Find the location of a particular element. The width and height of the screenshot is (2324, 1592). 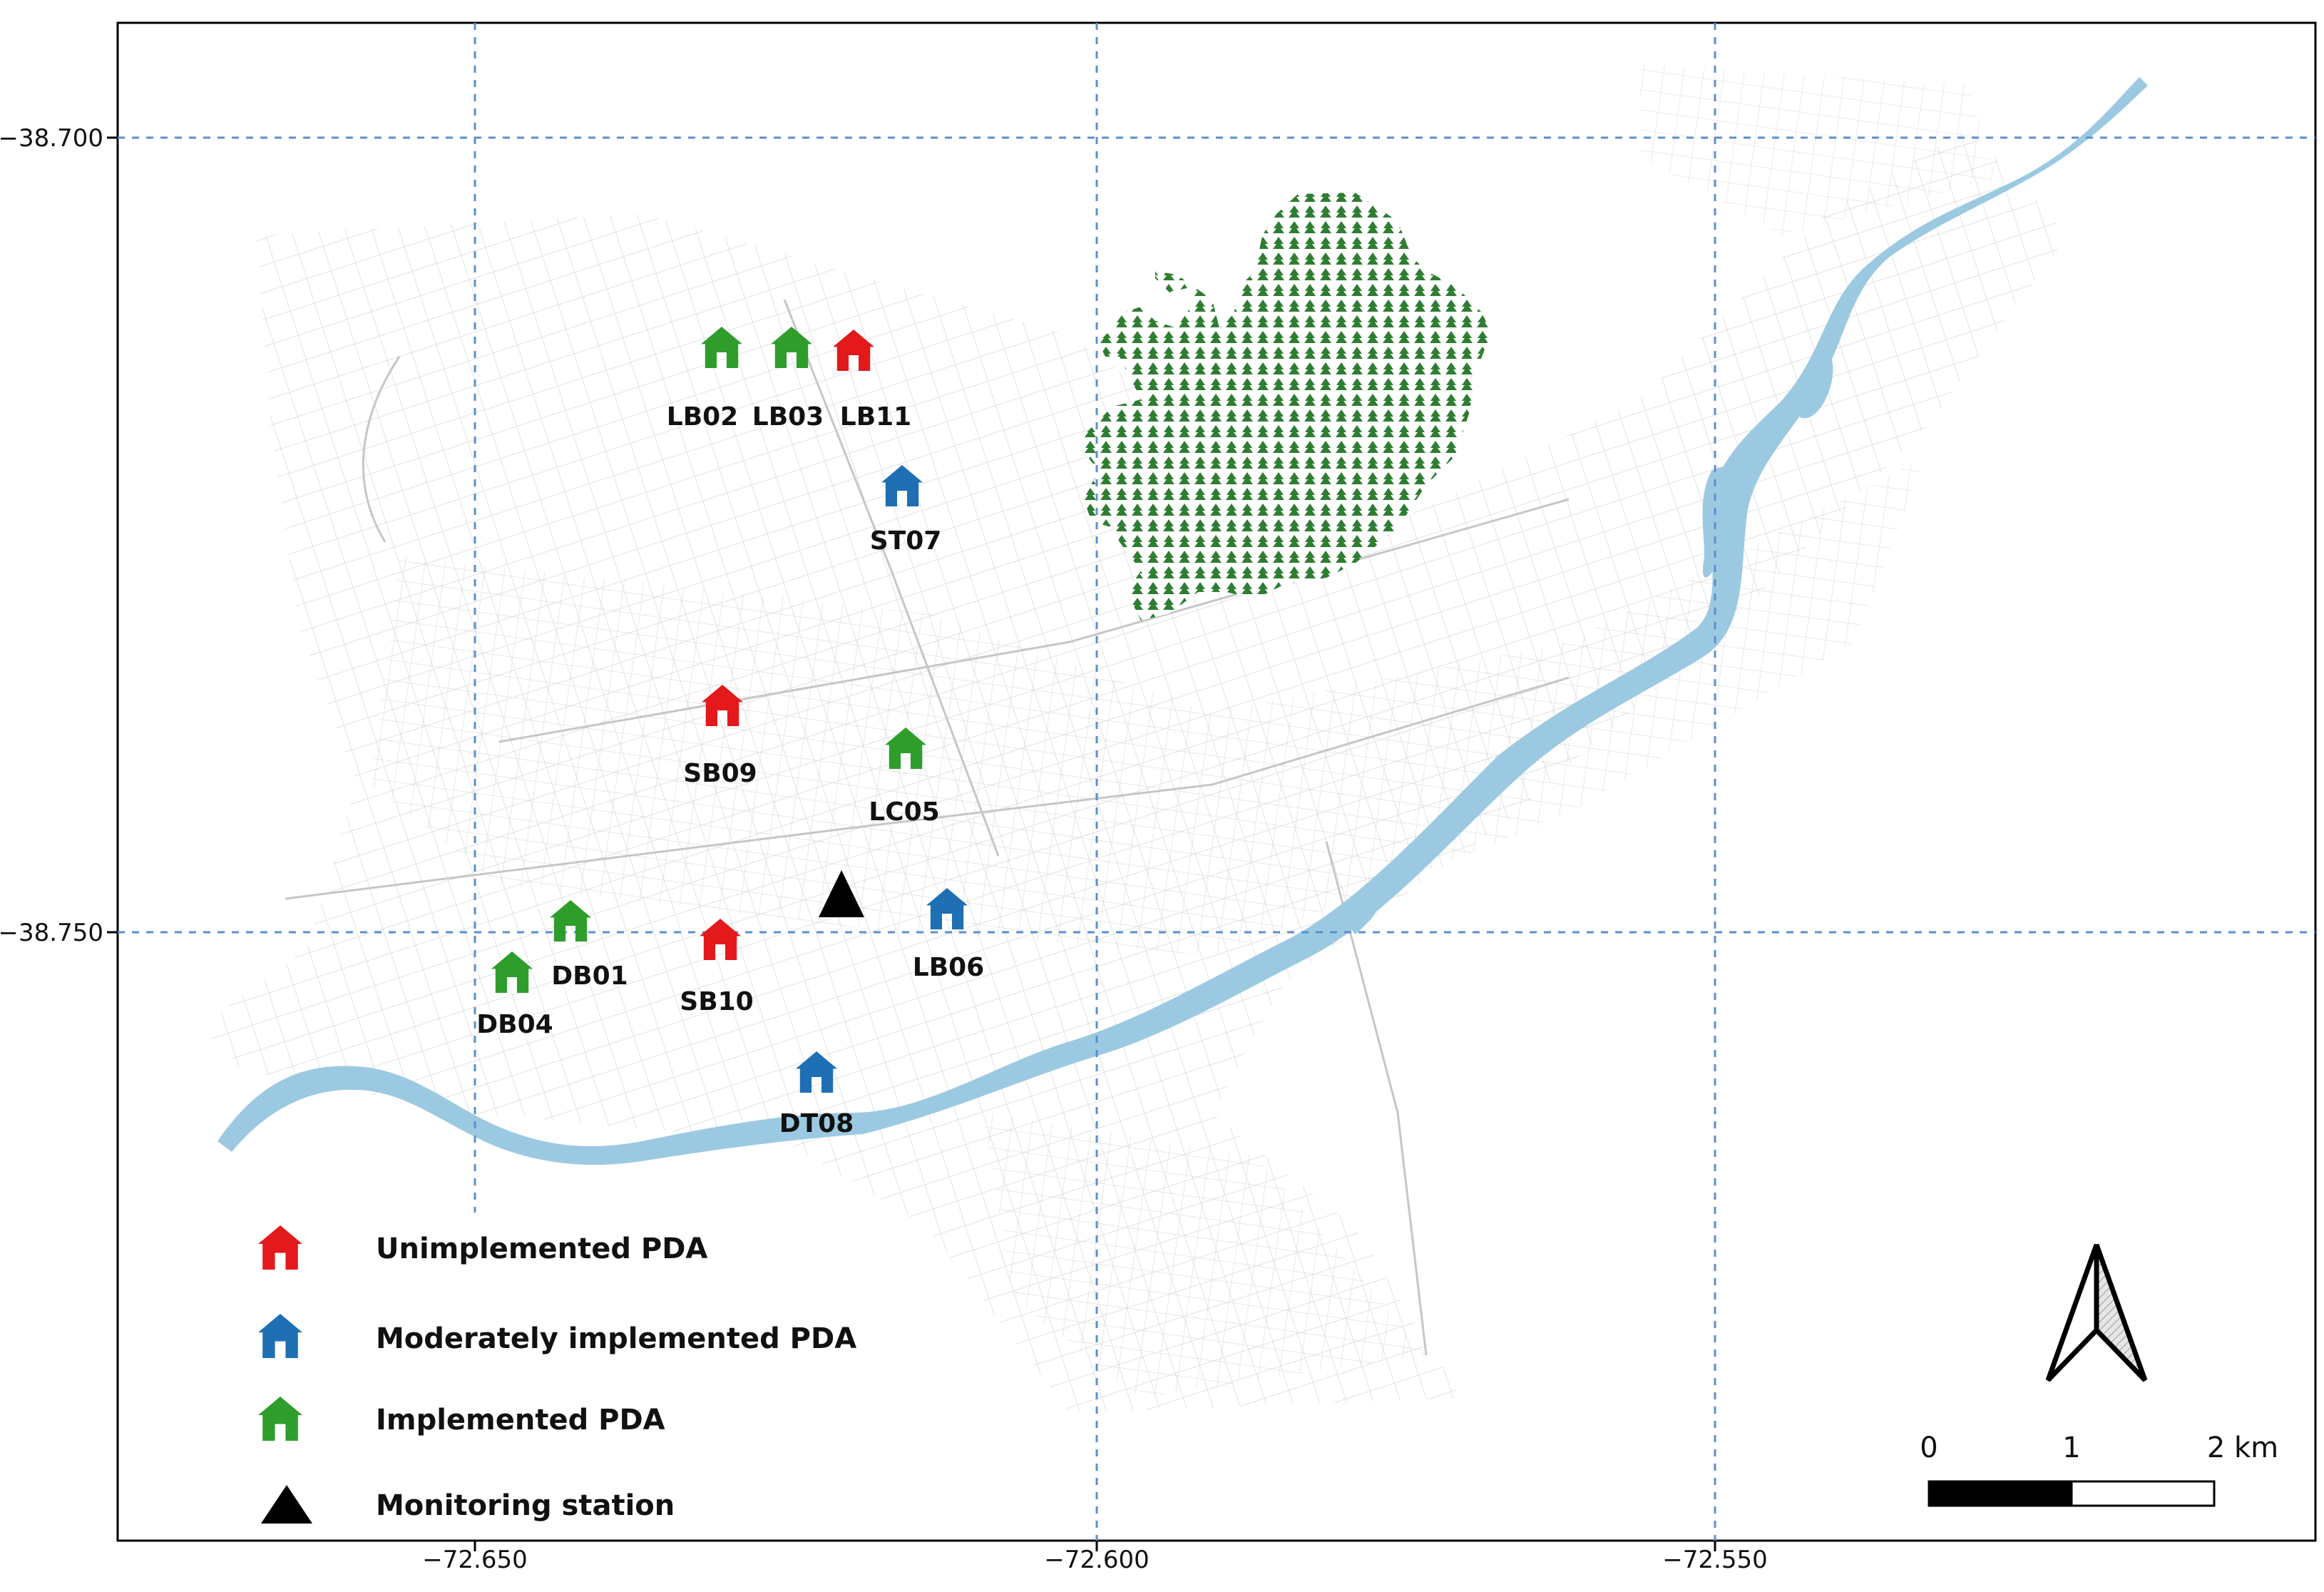

site-label-sb10: SB10 is located at coordinates (716, 1001).